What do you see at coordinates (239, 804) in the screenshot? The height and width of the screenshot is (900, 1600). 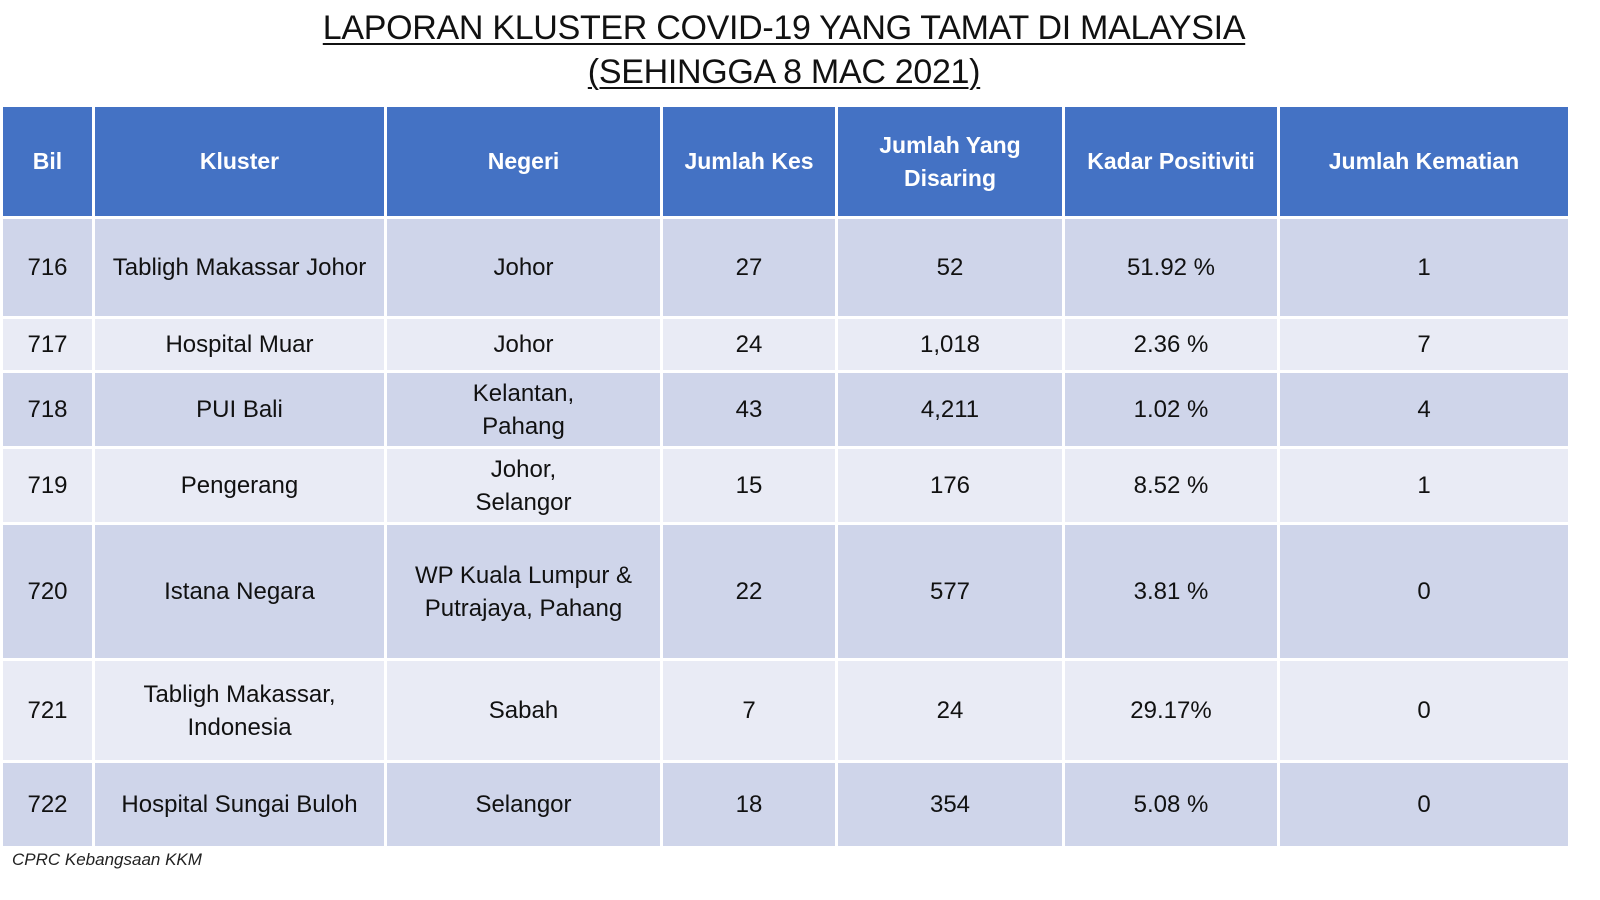 I see `cell-kluster: Hospital Sungai Buloh` at bounding box center [239, 804].